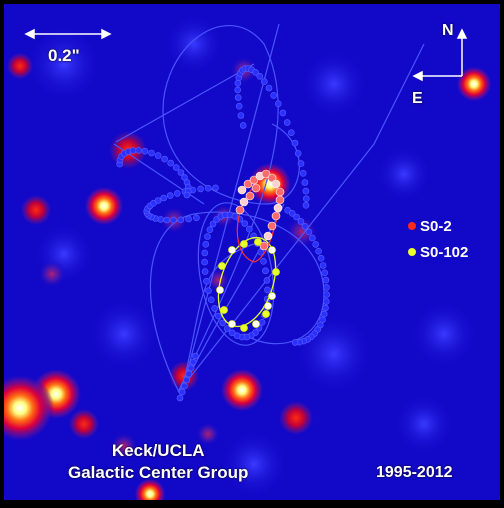 This screenshot has width=504, height=508. What do you see at coordinates (260, 210) in the screenshot?
I see `s0-2-points` at bounding box center [260, 210].